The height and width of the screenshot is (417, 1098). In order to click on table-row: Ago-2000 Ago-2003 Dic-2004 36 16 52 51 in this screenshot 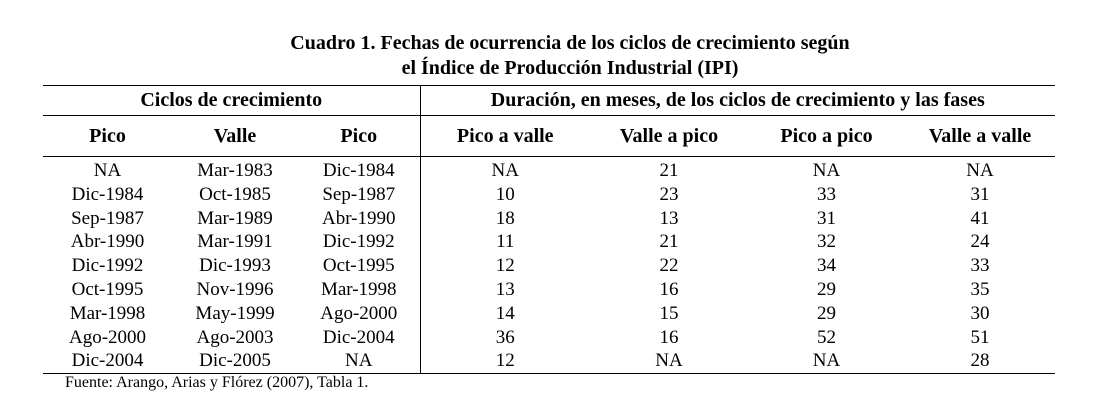, I will do `click(549, 337)`.